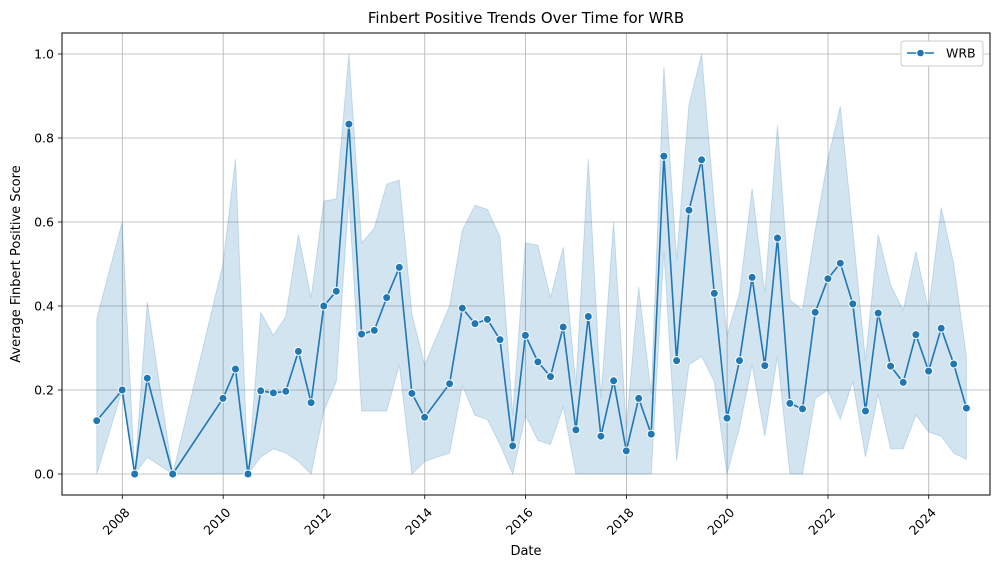  Describe the element at coordinates (44, 474) in the screenshot. I see `y-tick-label: 0.0` at that location.